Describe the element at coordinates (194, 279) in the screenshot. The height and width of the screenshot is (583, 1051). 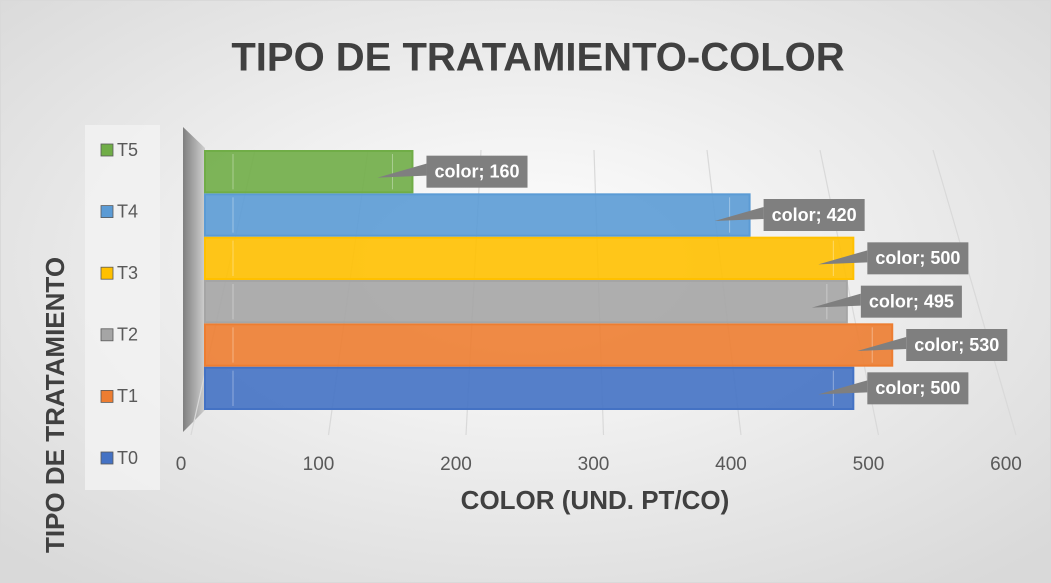
I see `side-wall` at that location.